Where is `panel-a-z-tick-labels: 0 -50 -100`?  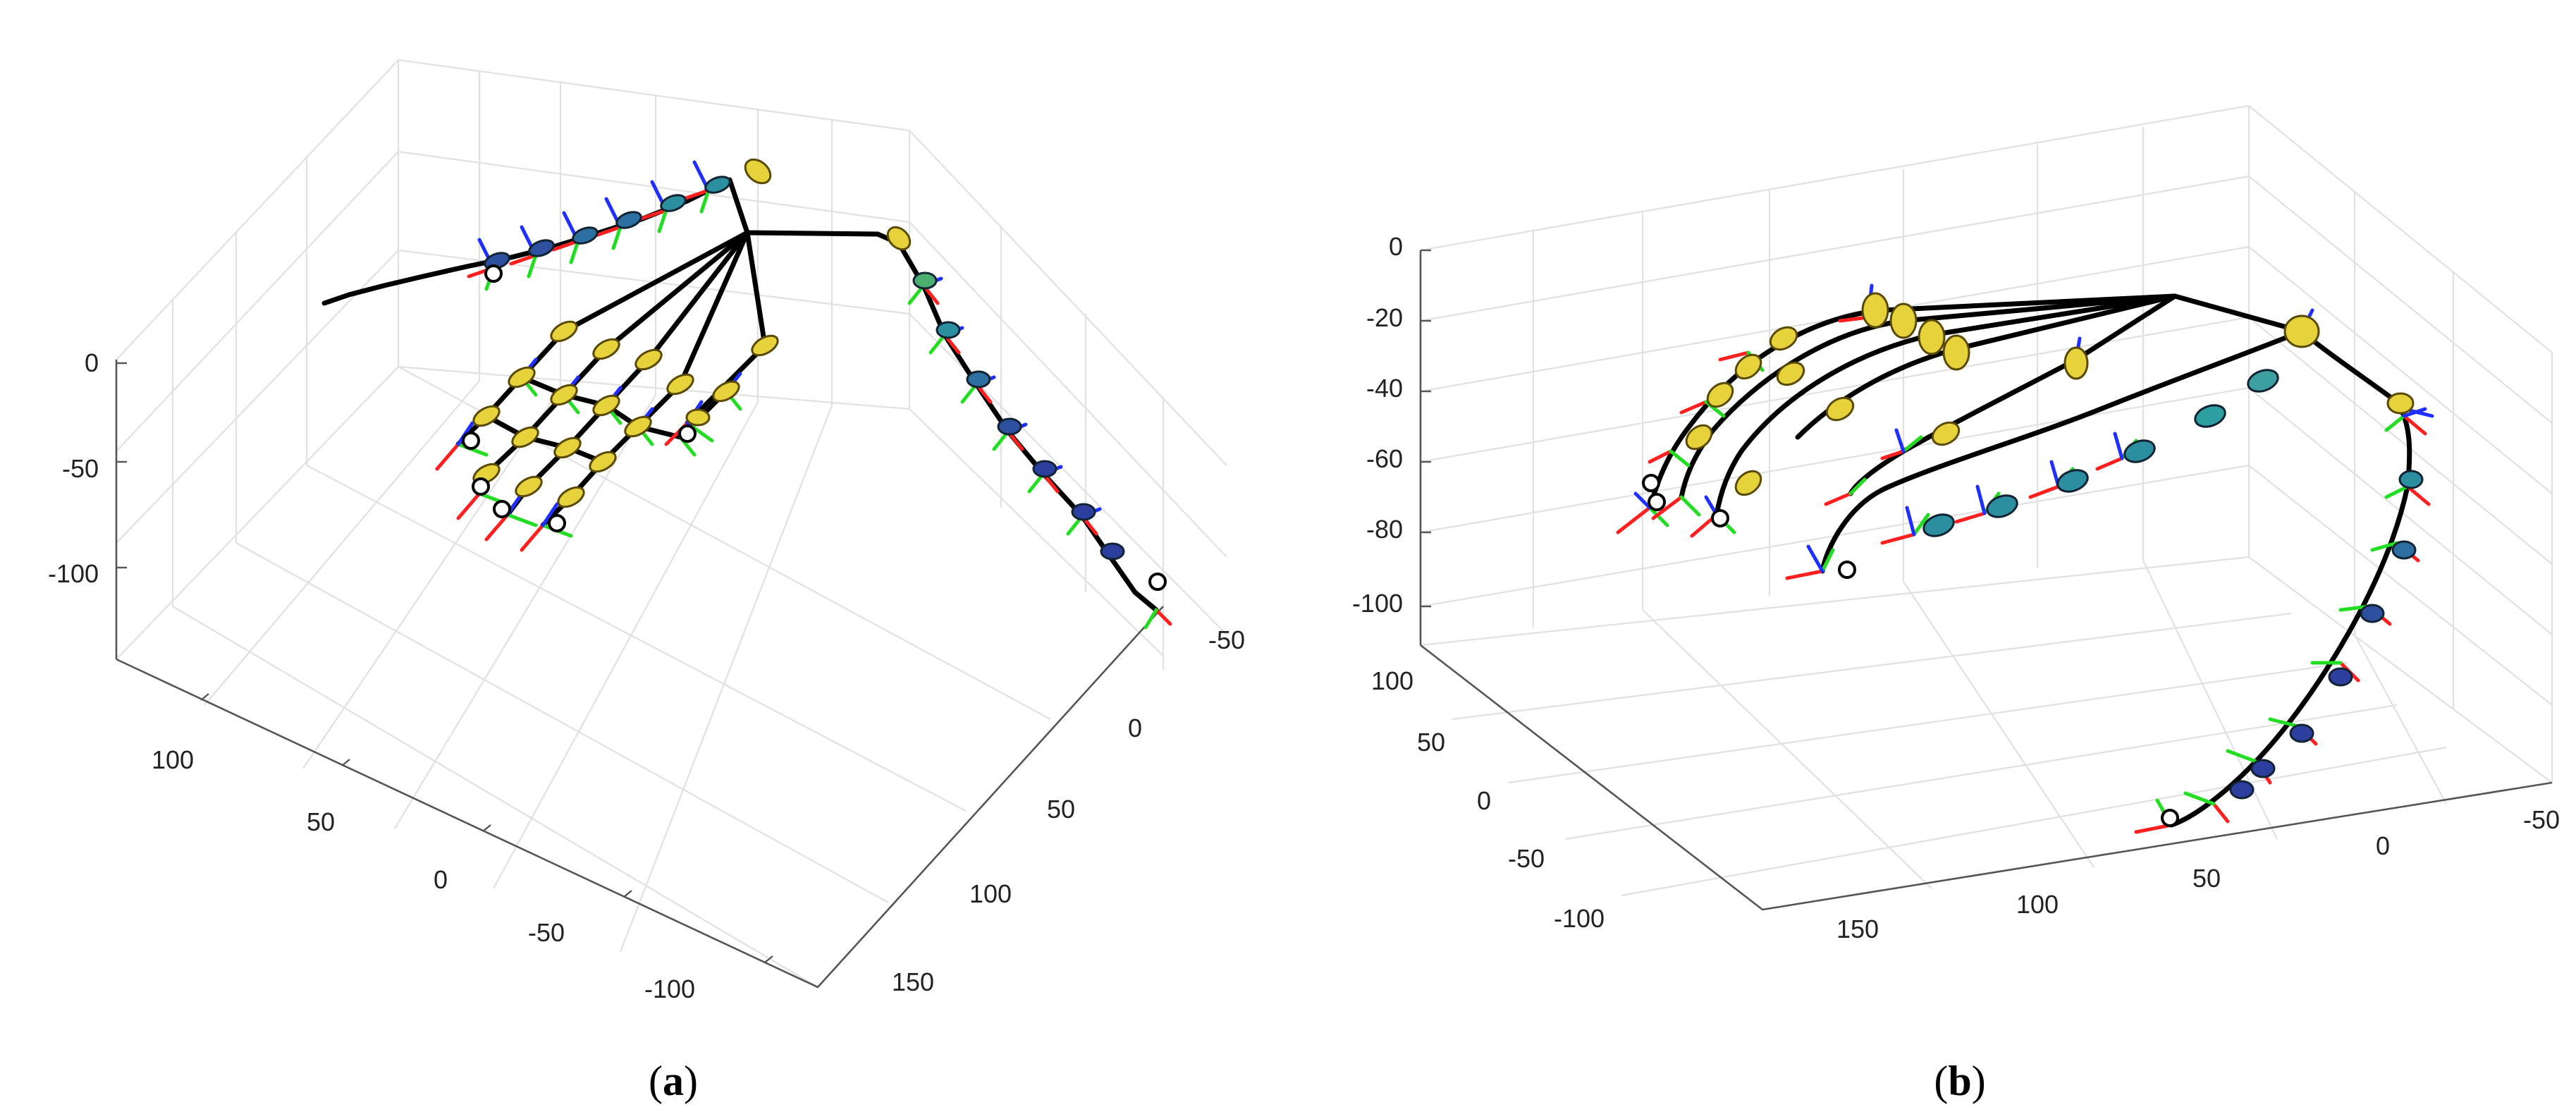 panel-a-z-tick-labels: 0 -50 -100 is located at coordinates (73, 468).